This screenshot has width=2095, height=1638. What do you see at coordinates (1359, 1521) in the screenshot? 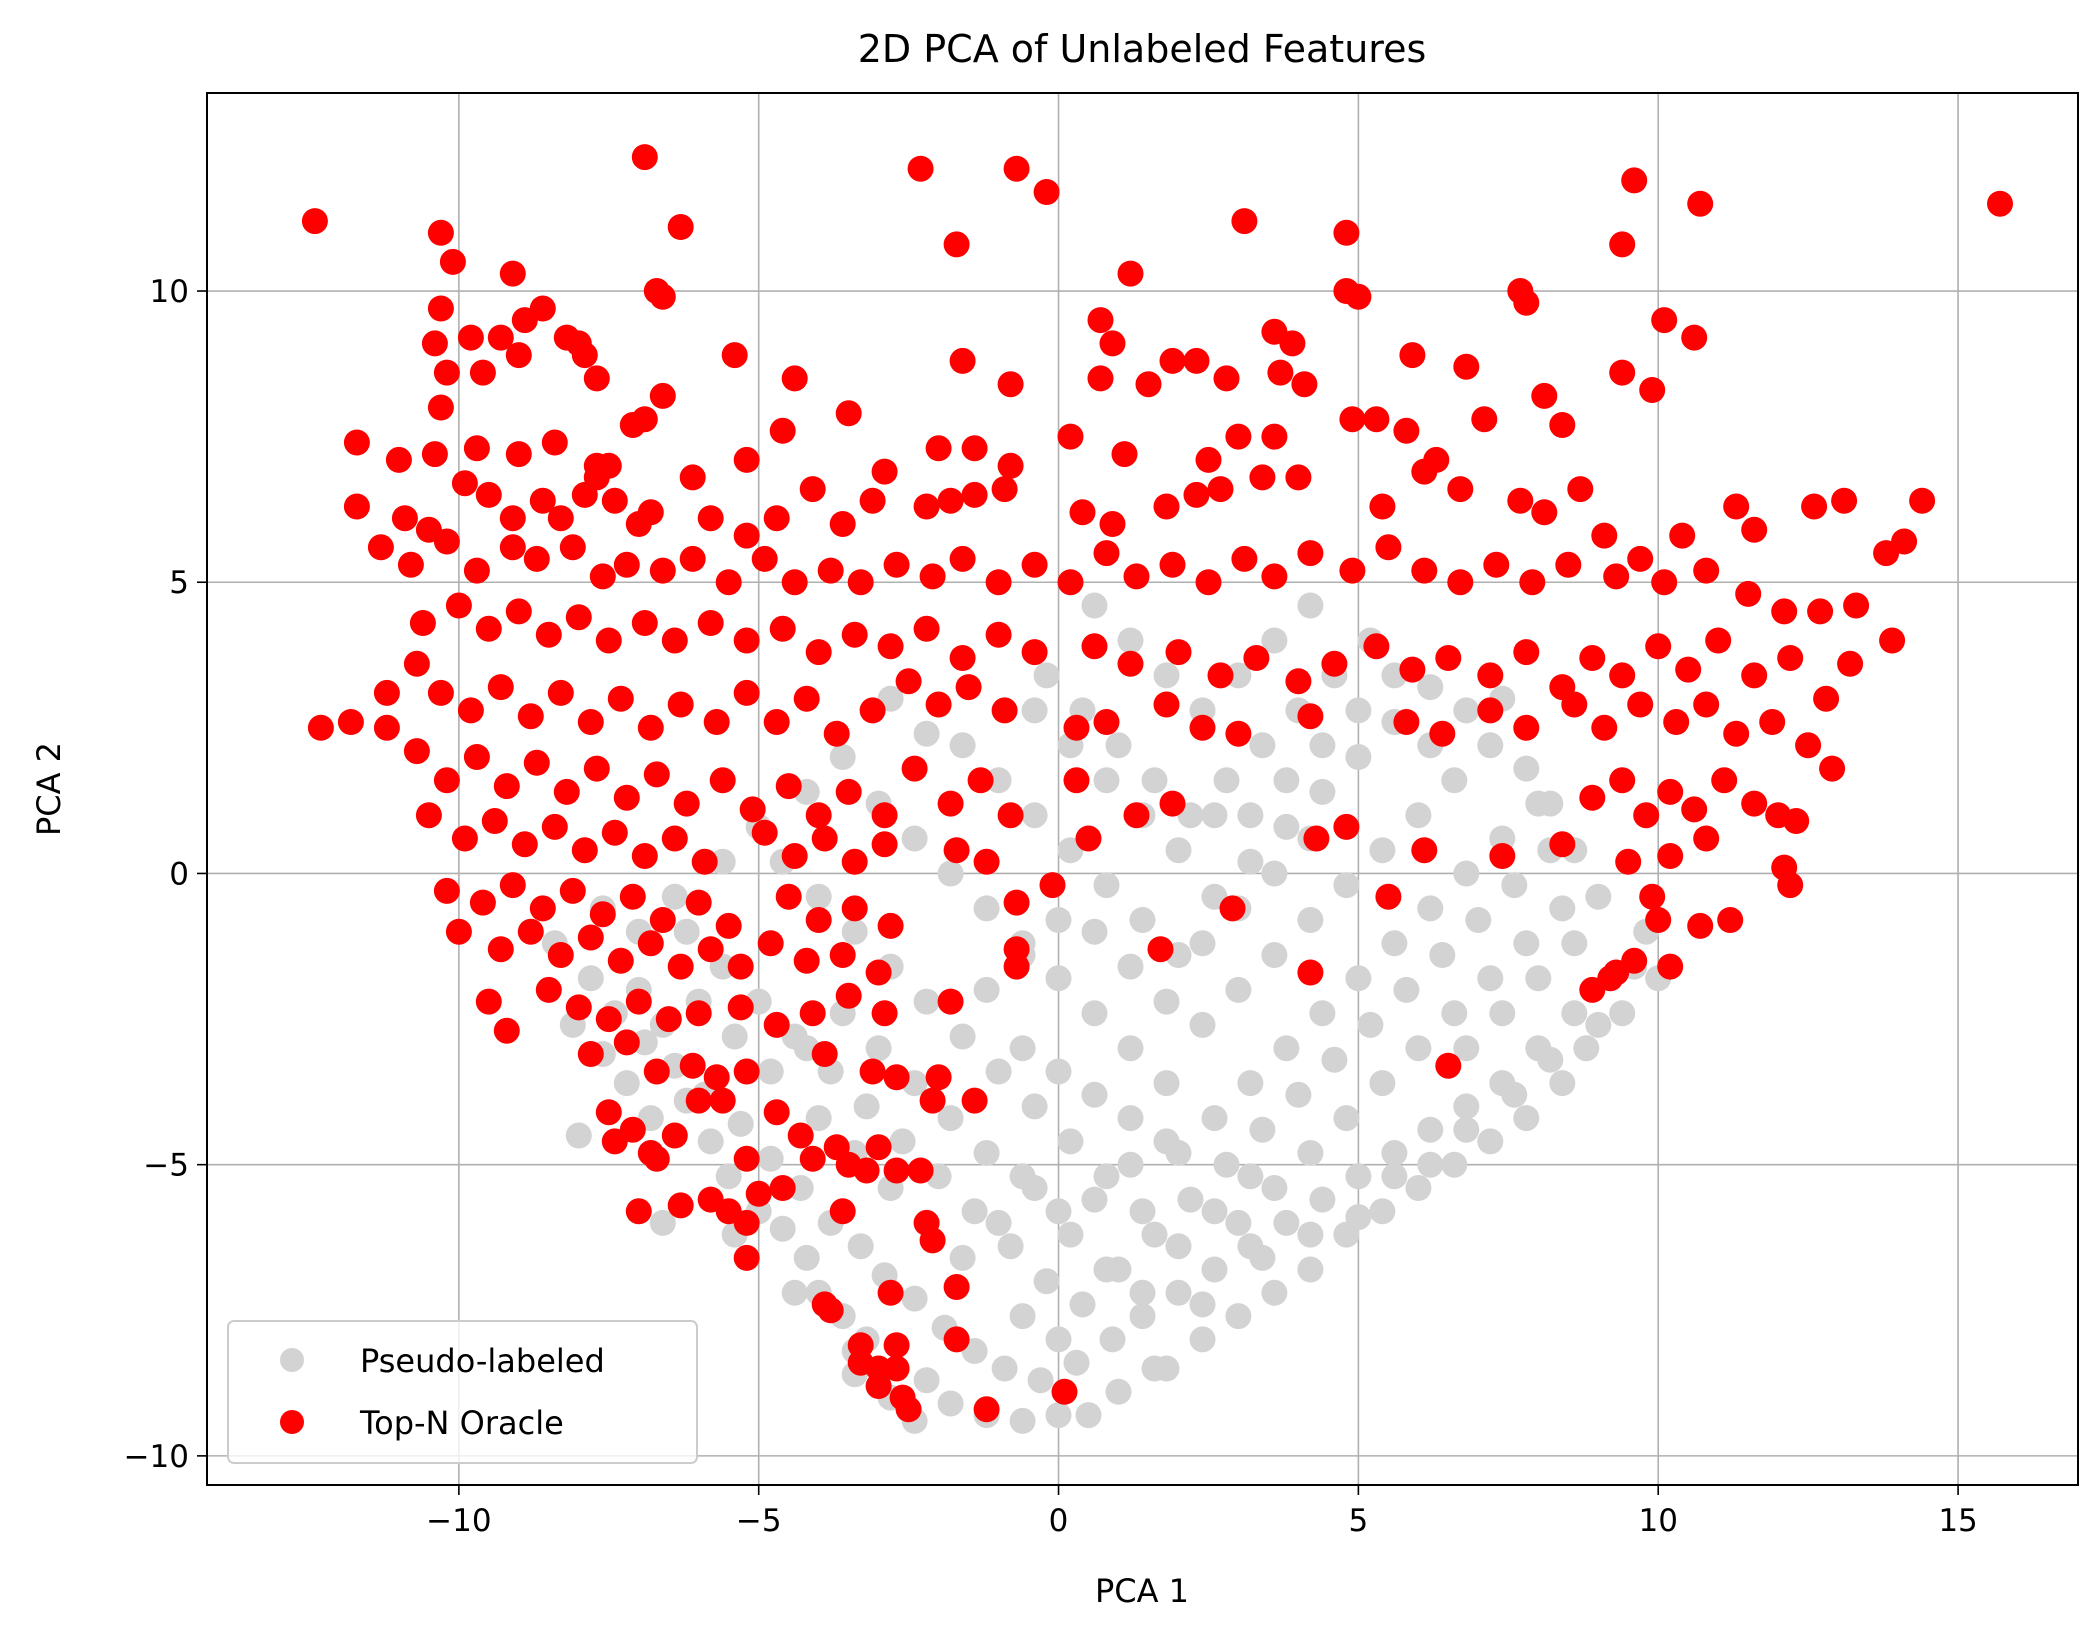
I see `x-tick-label: 5` at bounding box center [1359, 1521].